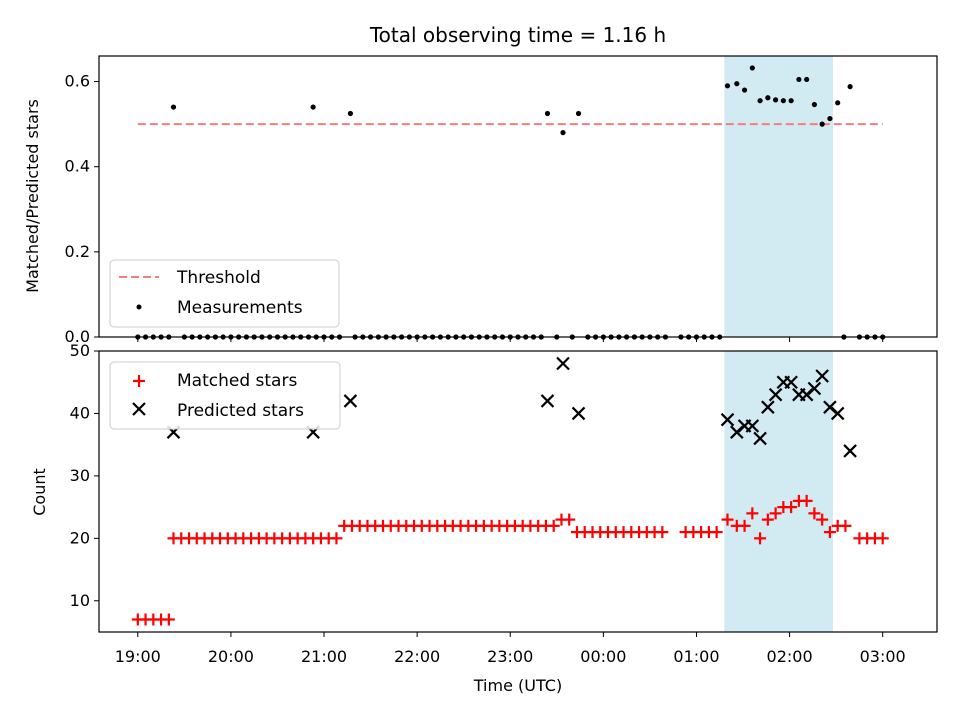  I want to click on x-tick-label: 00:00, so click(603, 656).